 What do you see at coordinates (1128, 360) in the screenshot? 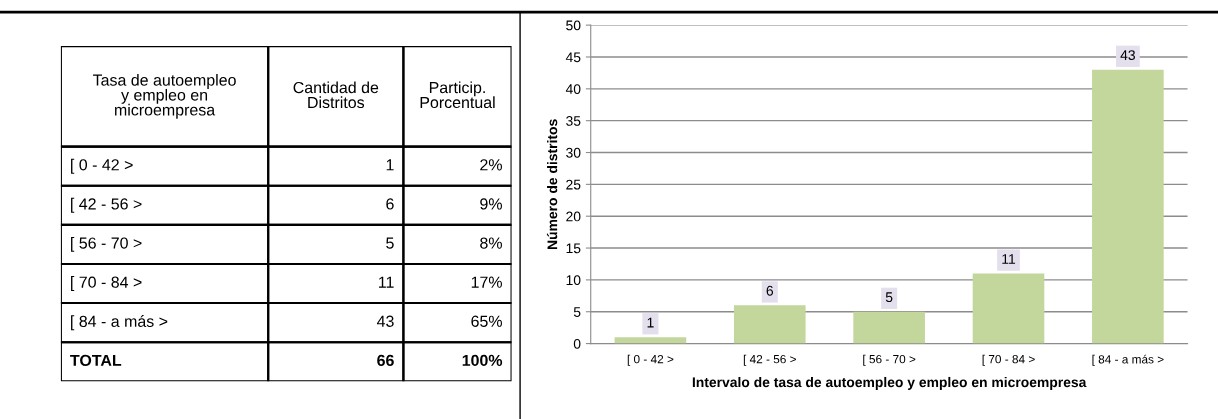
I see `x-tick-label: [ 84 - a más >` at bounding box center [1128, 360].